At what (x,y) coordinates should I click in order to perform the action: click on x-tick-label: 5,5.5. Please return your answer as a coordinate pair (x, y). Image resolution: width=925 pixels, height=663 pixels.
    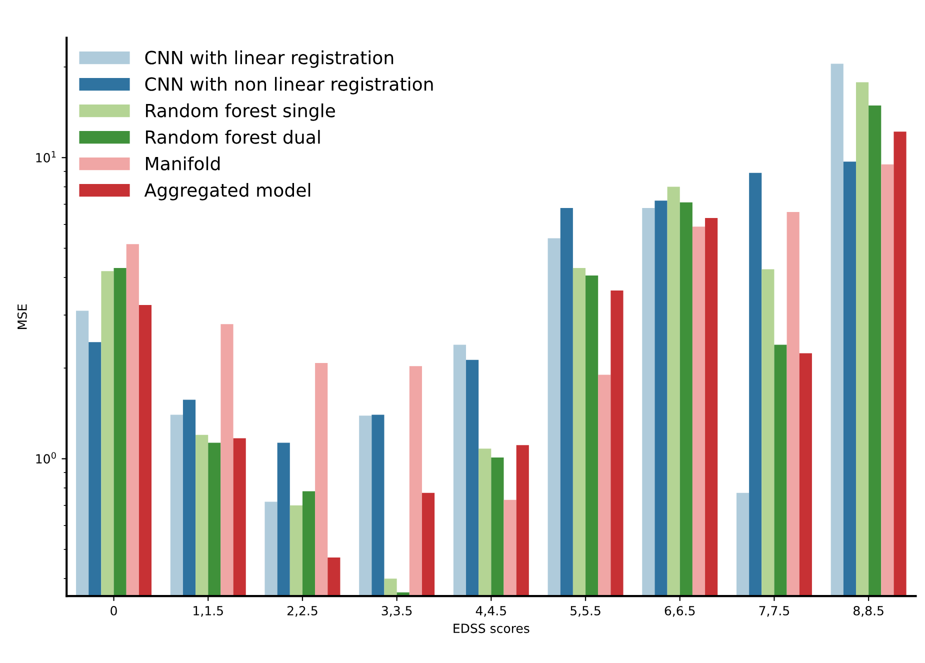
    Looking at the image, I should click on (585, 611).